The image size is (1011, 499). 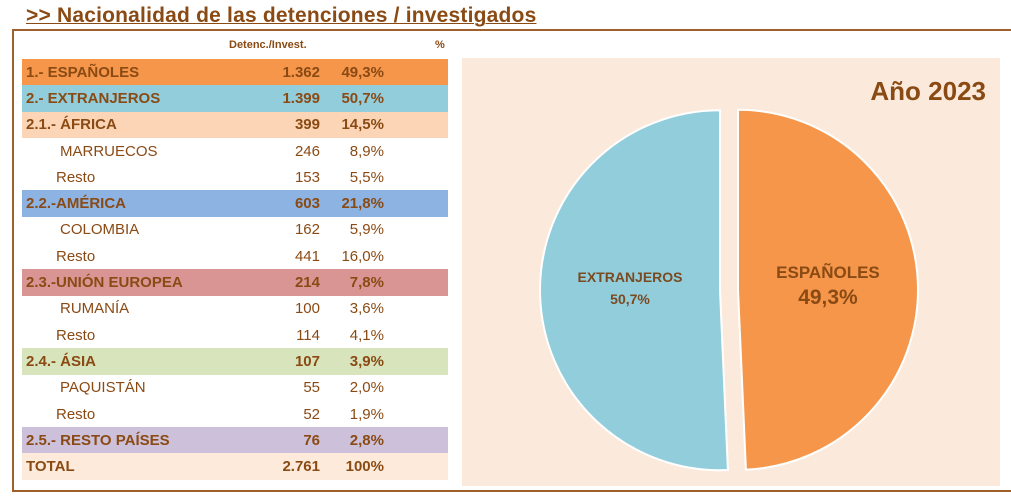 What do you see at coordinates (307, 309) in the screenshot?
I see `row-count: 100` at bounding box center [307, 309].